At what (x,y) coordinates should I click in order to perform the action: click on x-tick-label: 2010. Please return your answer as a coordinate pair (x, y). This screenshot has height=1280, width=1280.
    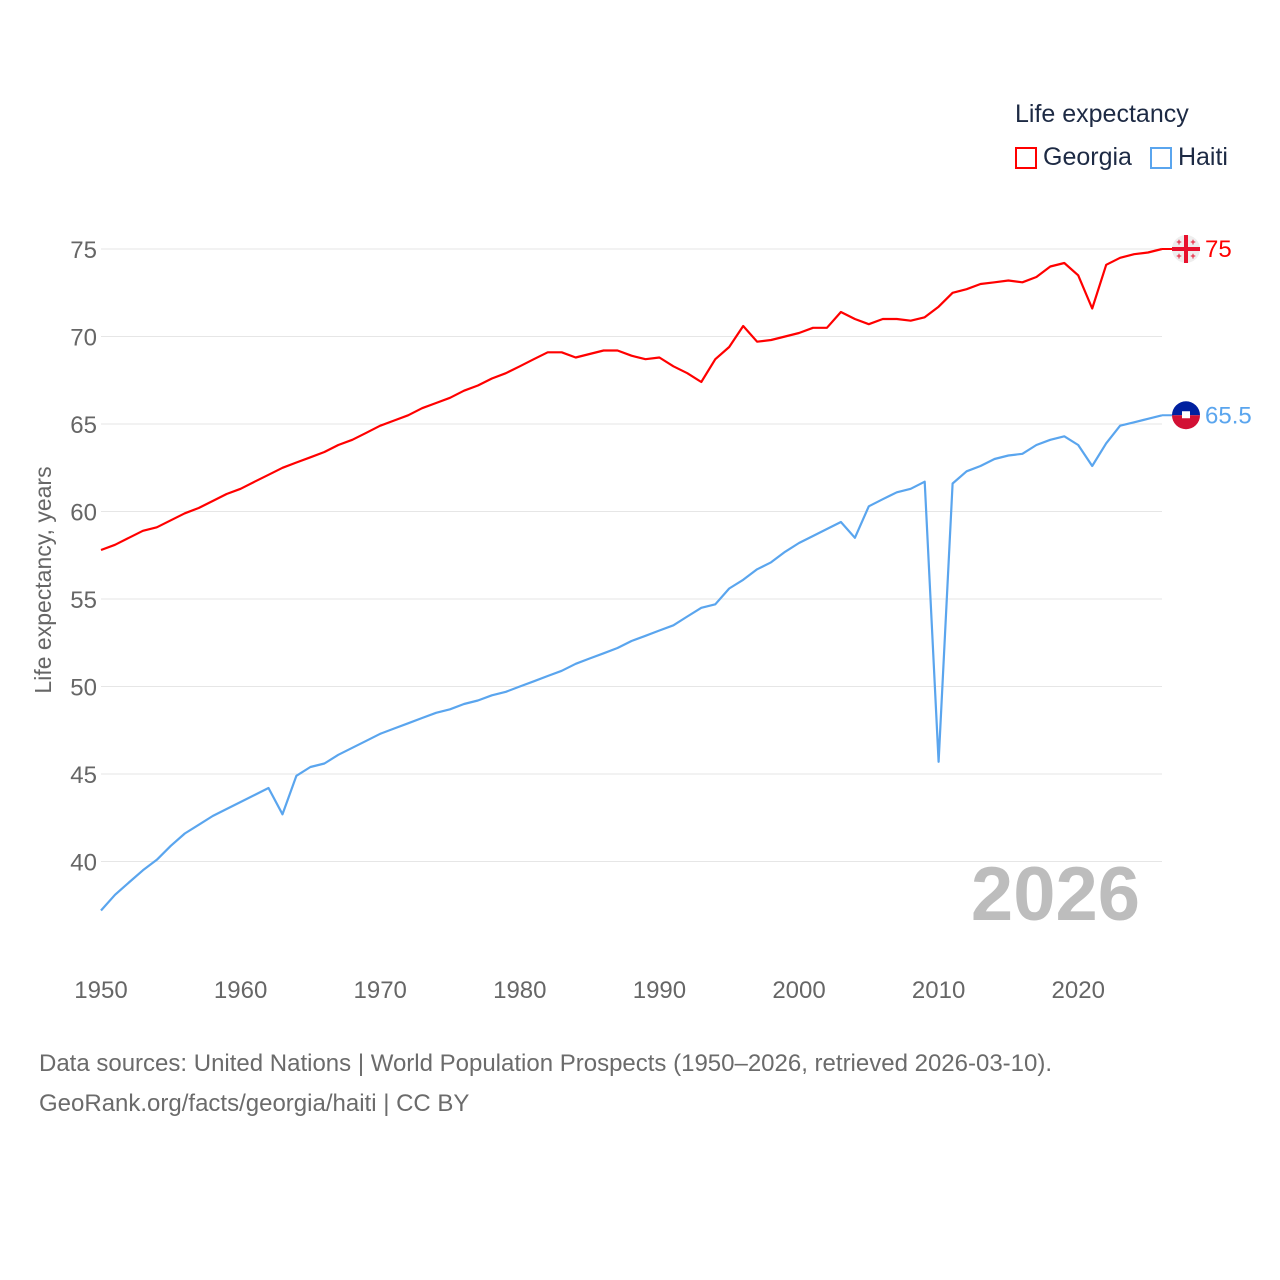
    Looking at the image, I should click on (938, 990).